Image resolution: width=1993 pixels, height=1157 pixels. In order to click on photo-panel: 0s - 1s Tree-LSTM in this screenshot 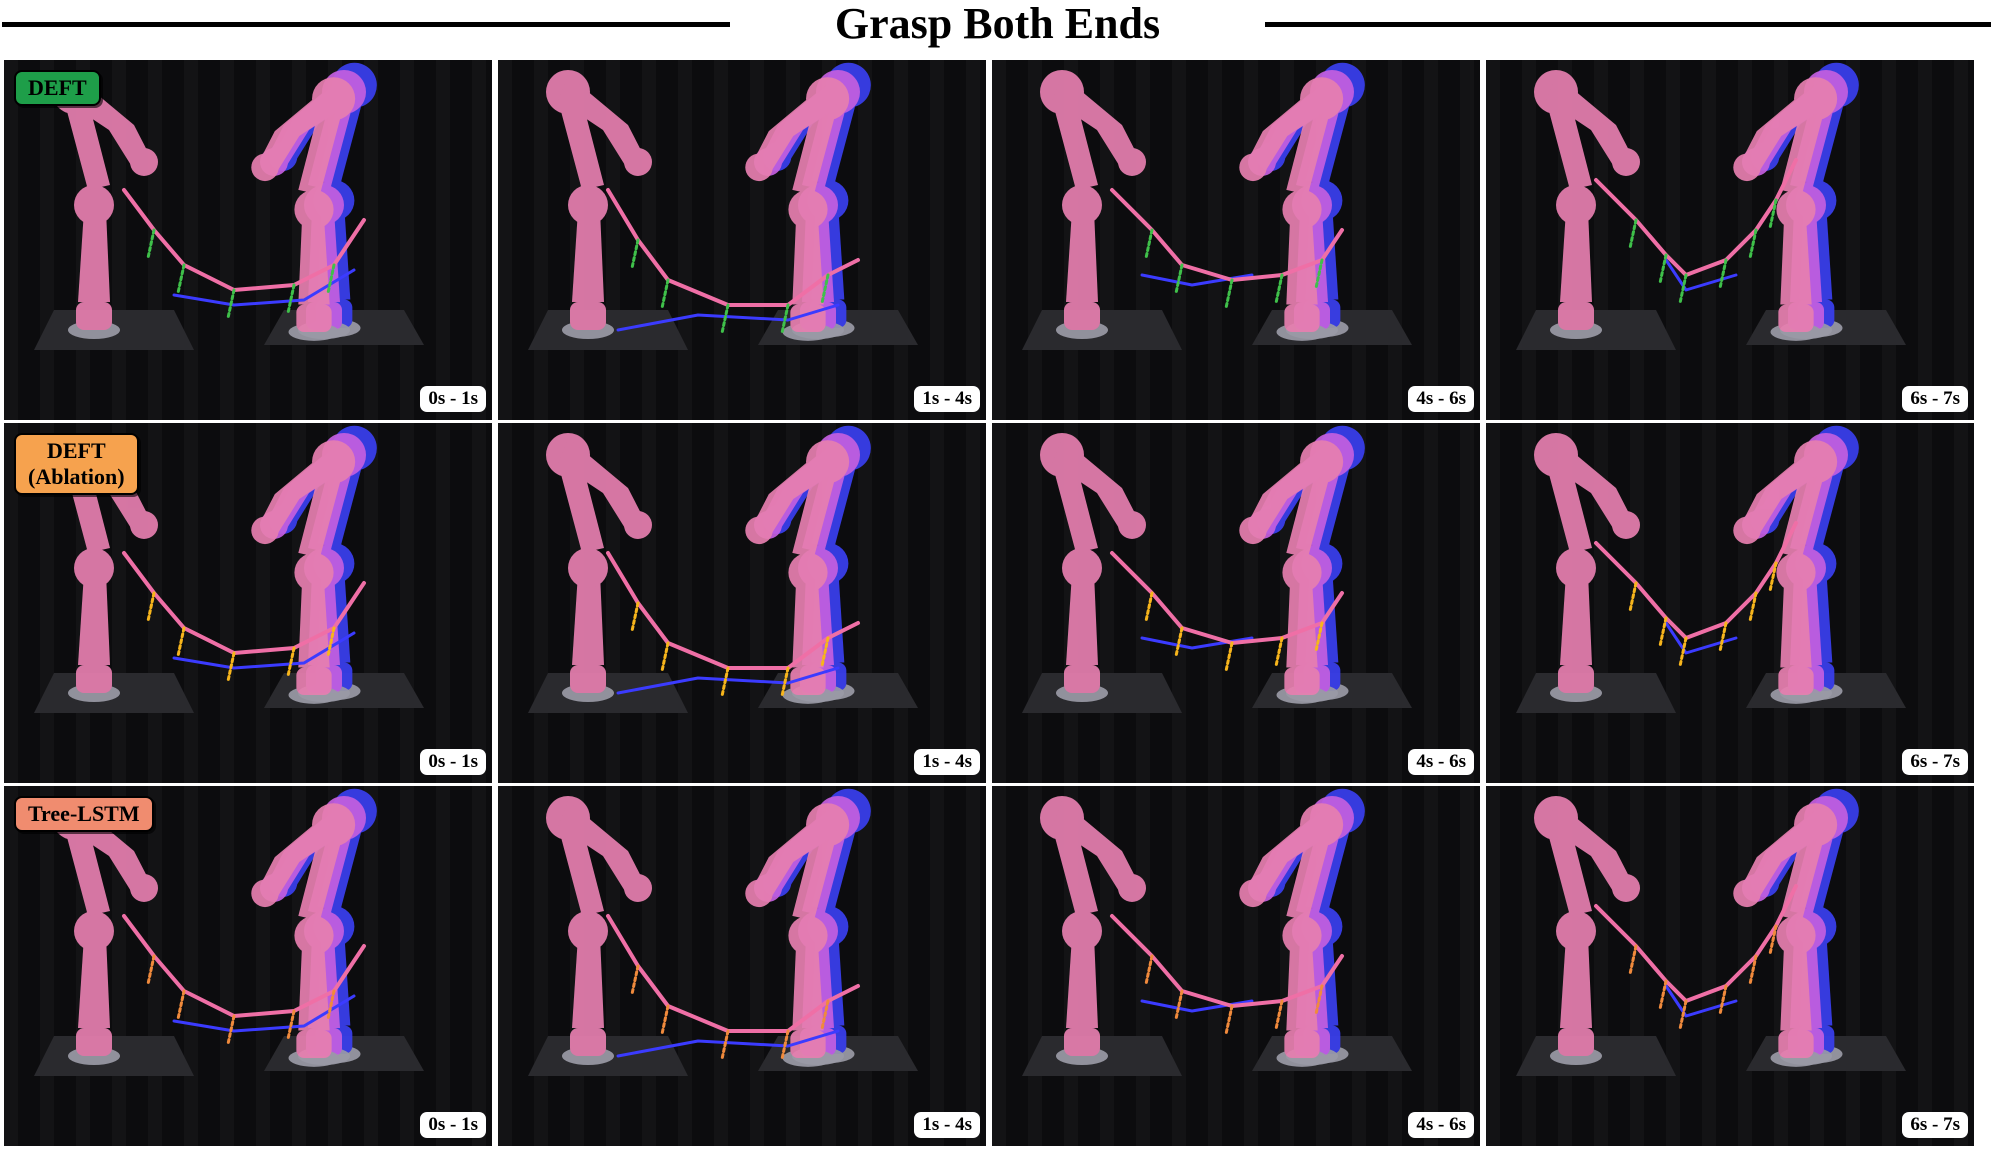, I will do `click(248, 966)`.